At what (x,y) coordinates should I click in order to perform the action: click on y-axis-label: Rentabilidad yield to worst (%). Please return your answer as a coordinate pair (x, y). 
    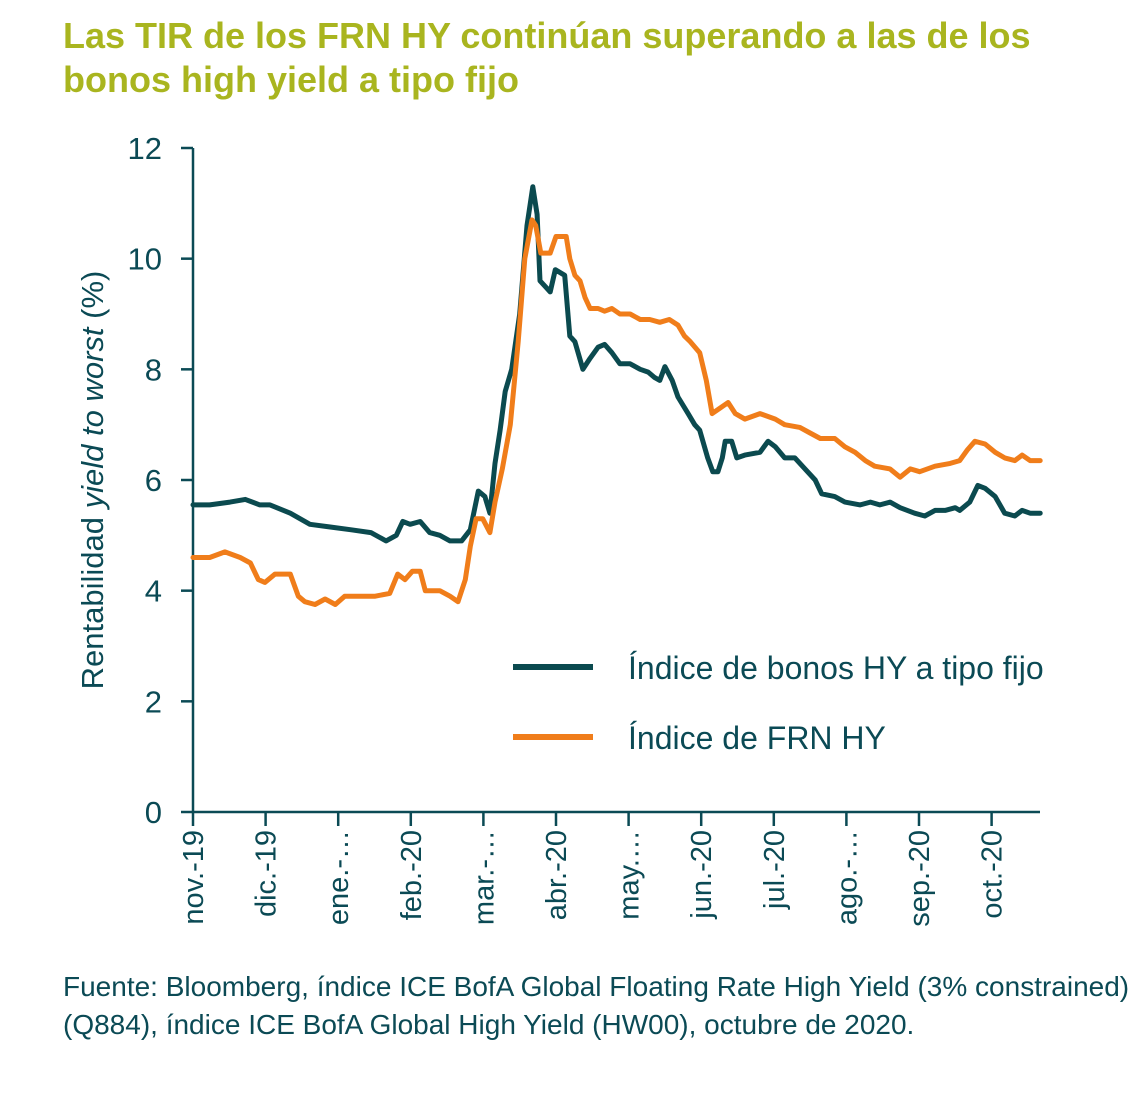
    Looking at the image, I should click on (92, 480).